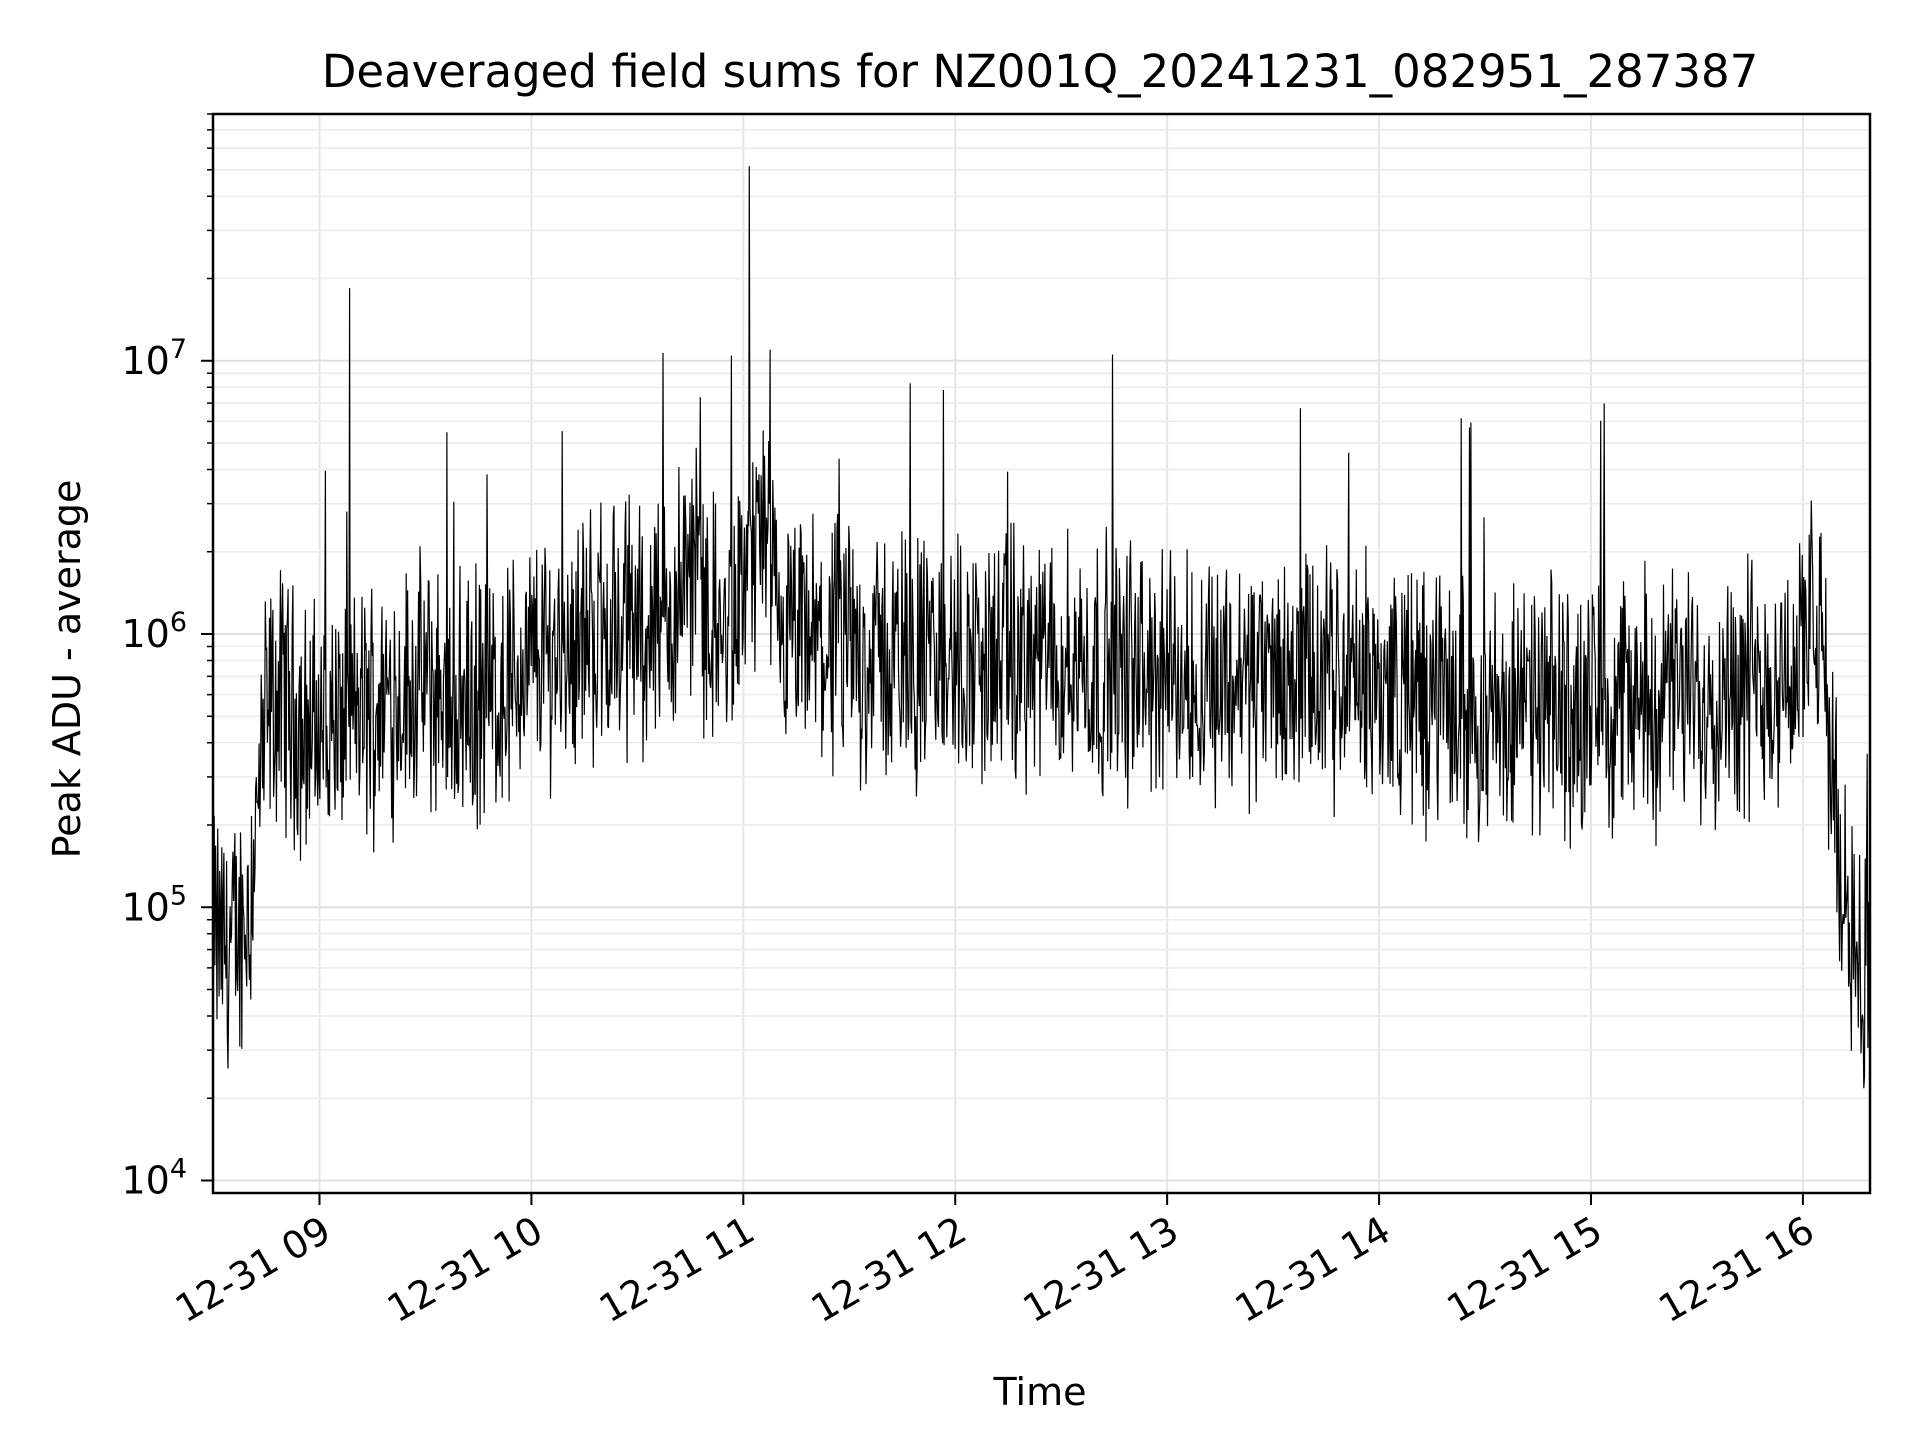 Image resolution: width=1920 pixels, height=1440 pixels. I want to click on y-tick-label: 107, so click(154, 358).